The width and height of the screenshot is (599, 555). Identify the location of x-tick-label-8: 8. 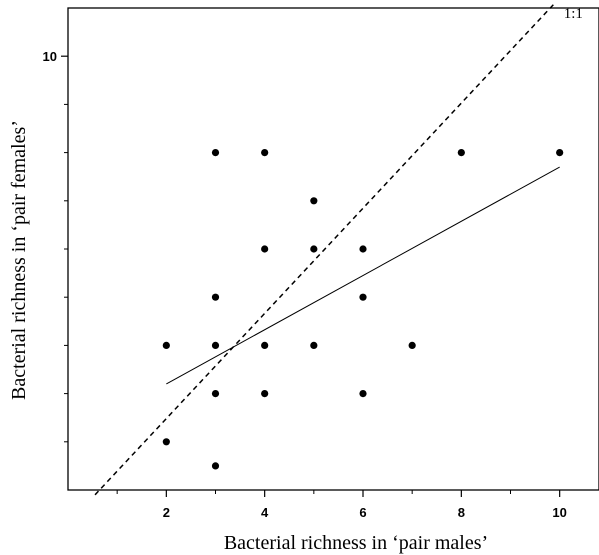
(461, 512).